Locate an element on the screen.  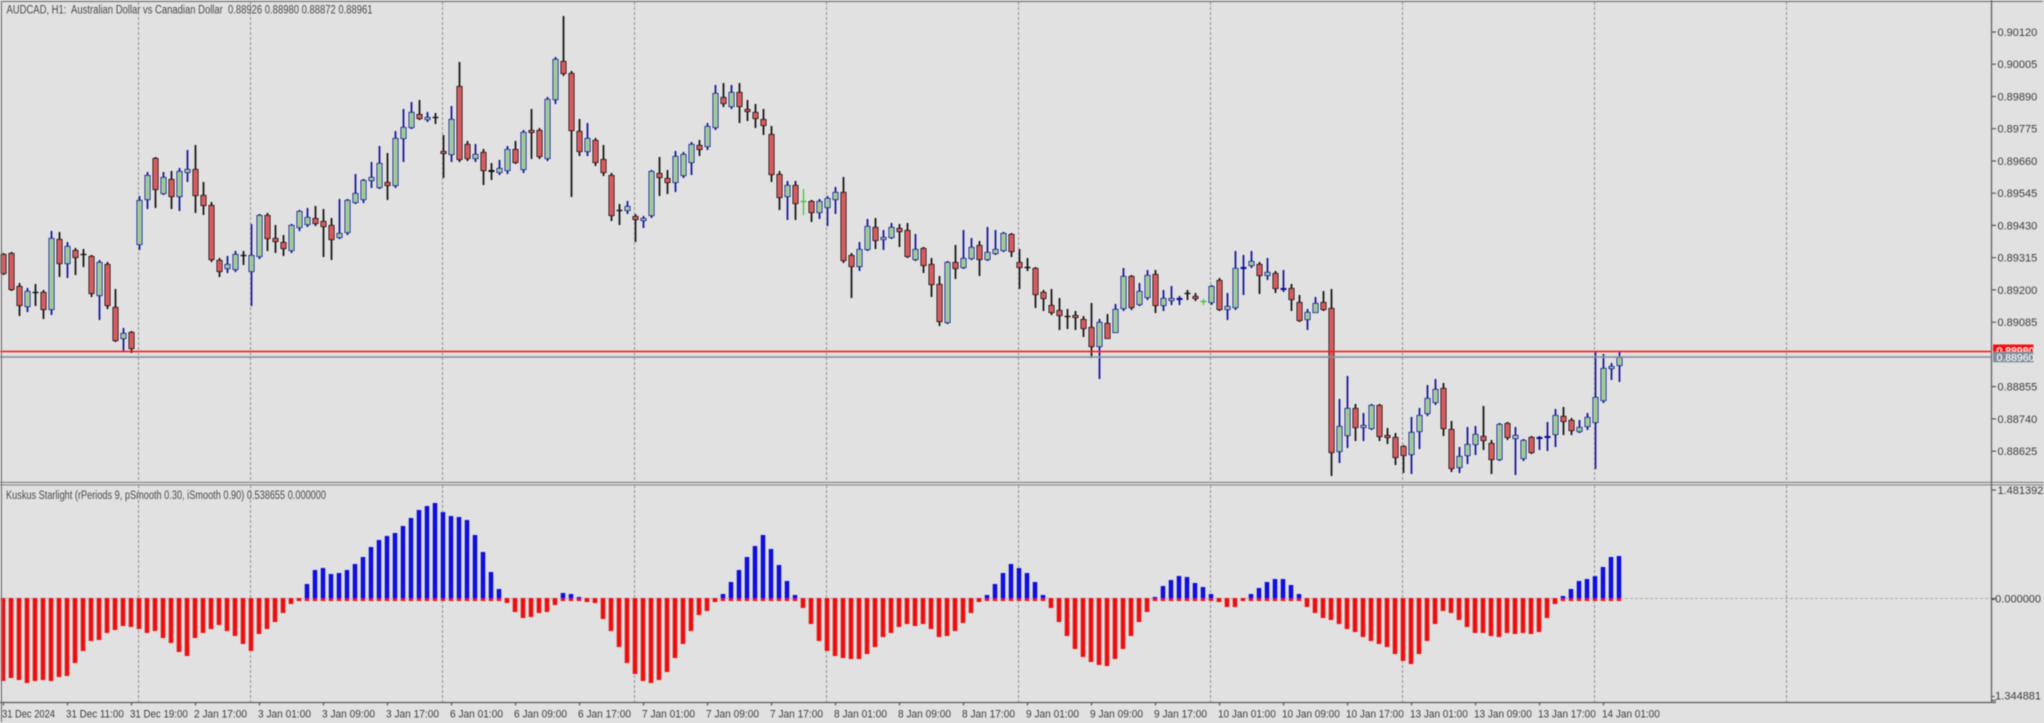
svg-text: 31 Dec 11:00 is located at coordinates (95, 715).